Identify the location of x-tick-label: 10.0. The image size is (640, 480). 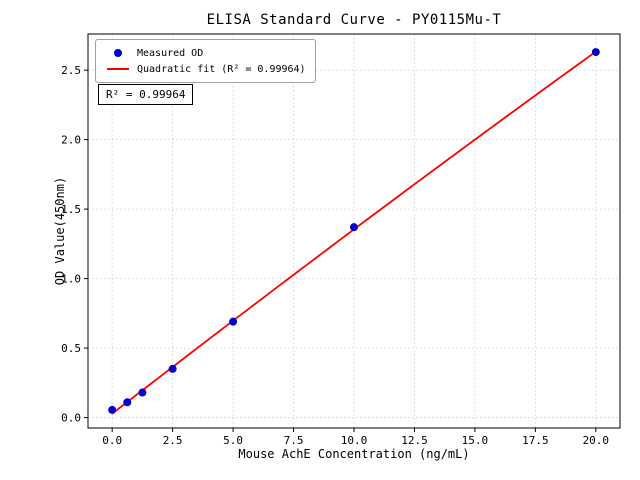
(354, 440).